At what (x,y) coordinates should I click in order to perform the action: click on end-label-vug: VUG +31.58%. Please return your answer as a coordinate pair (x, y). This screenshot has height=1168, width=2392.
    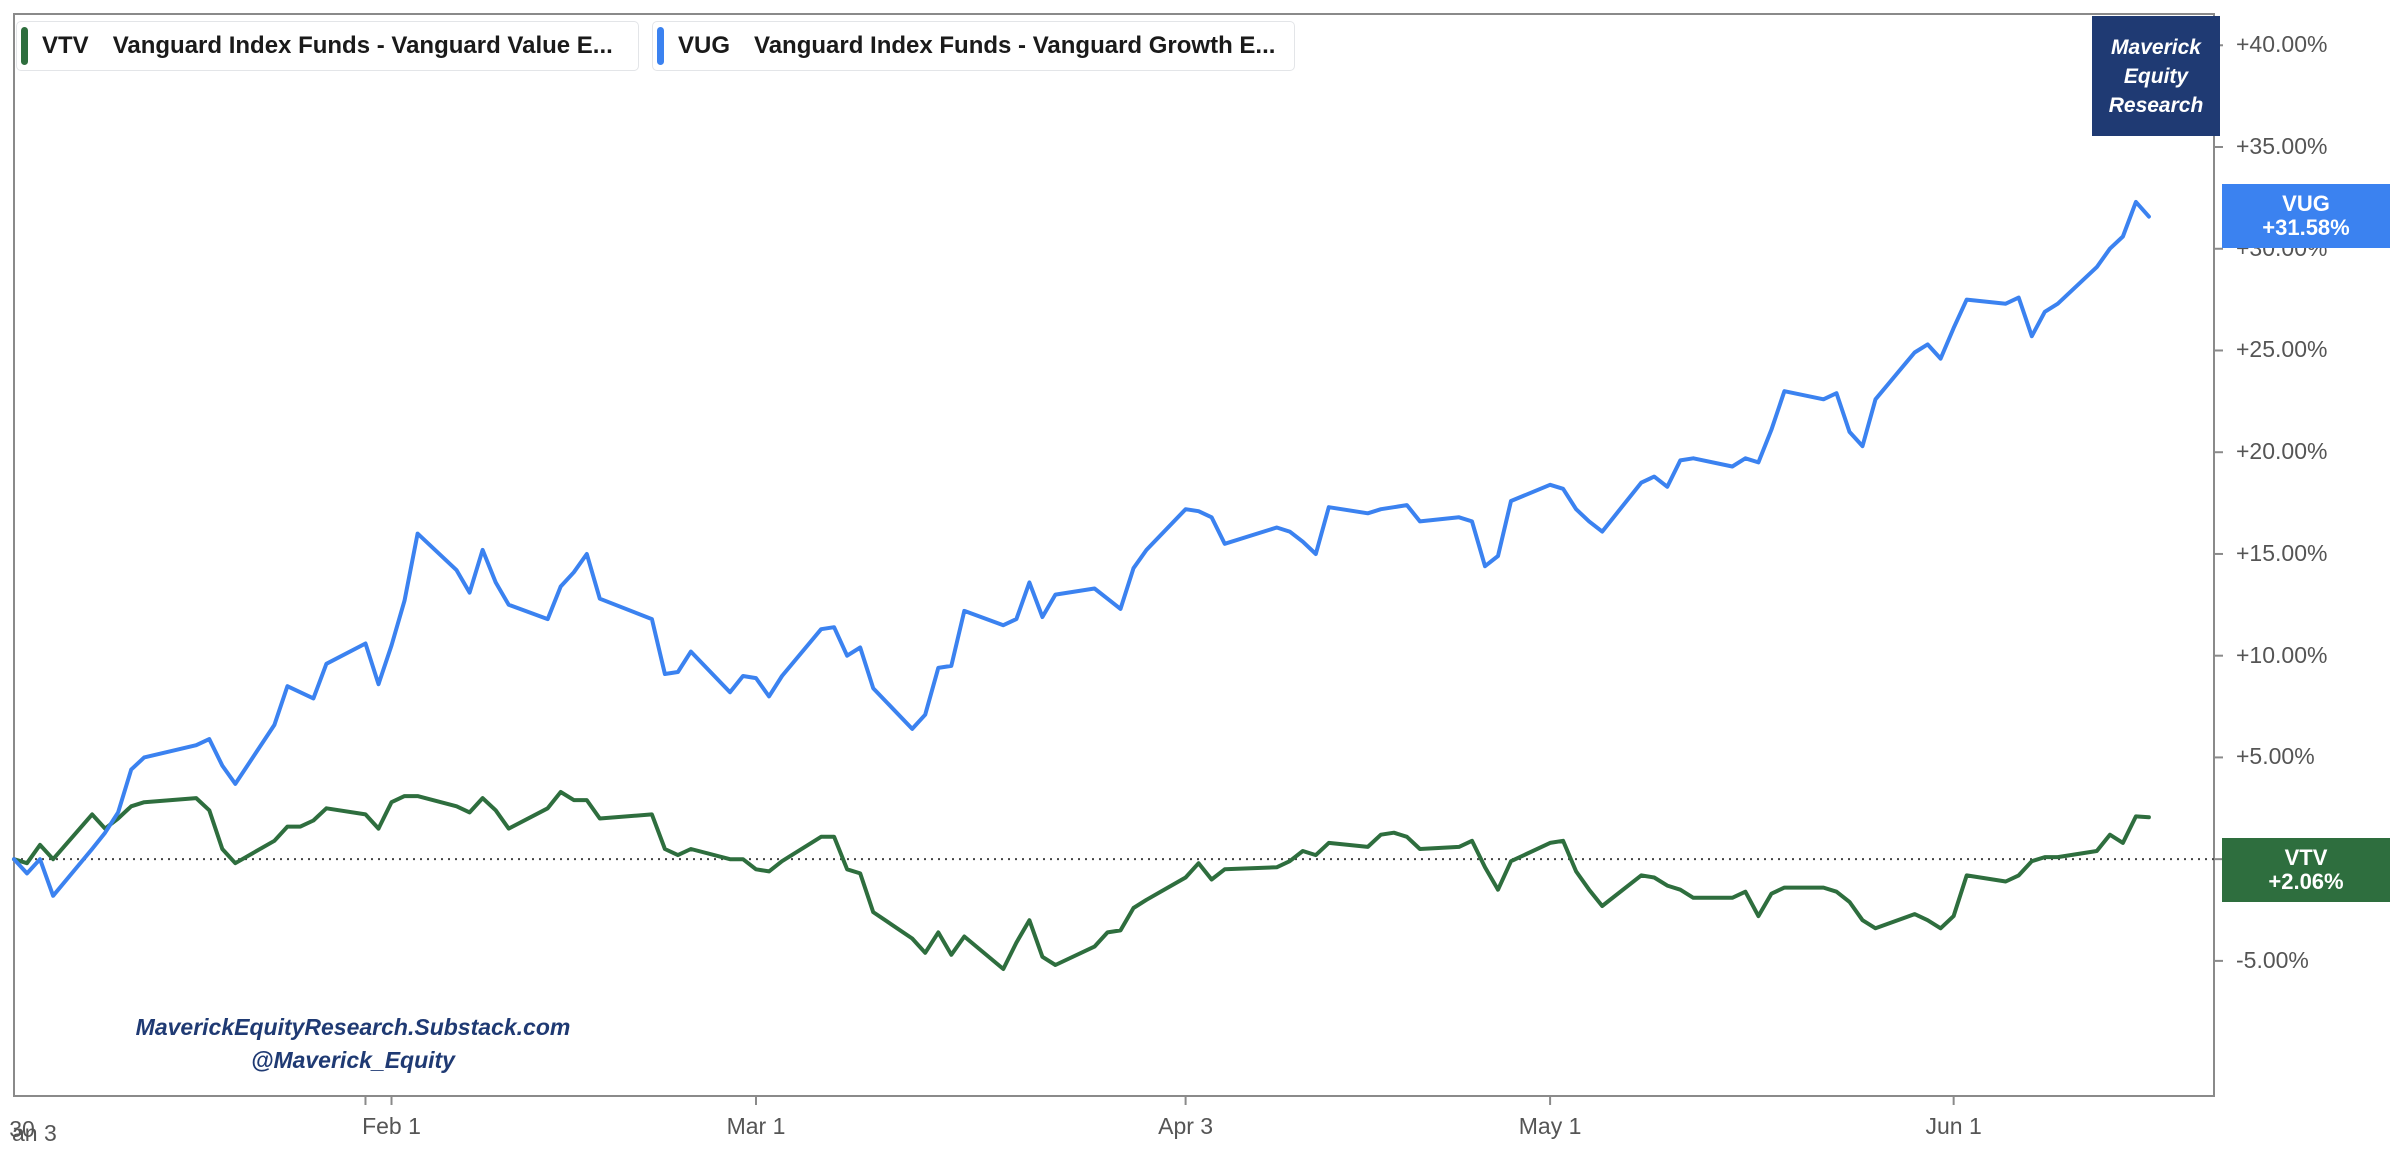
    Looking at the image, I should click on (2306, 216).